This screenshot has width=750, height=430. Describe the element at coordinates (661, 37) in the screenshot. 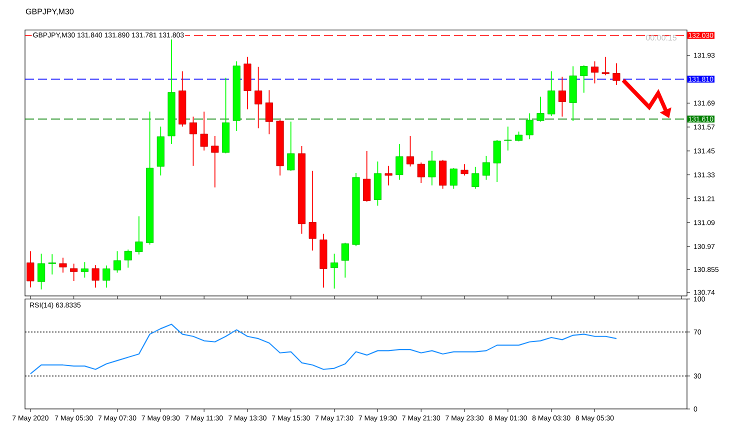

I see `annotation: 00:00:15` at that location.